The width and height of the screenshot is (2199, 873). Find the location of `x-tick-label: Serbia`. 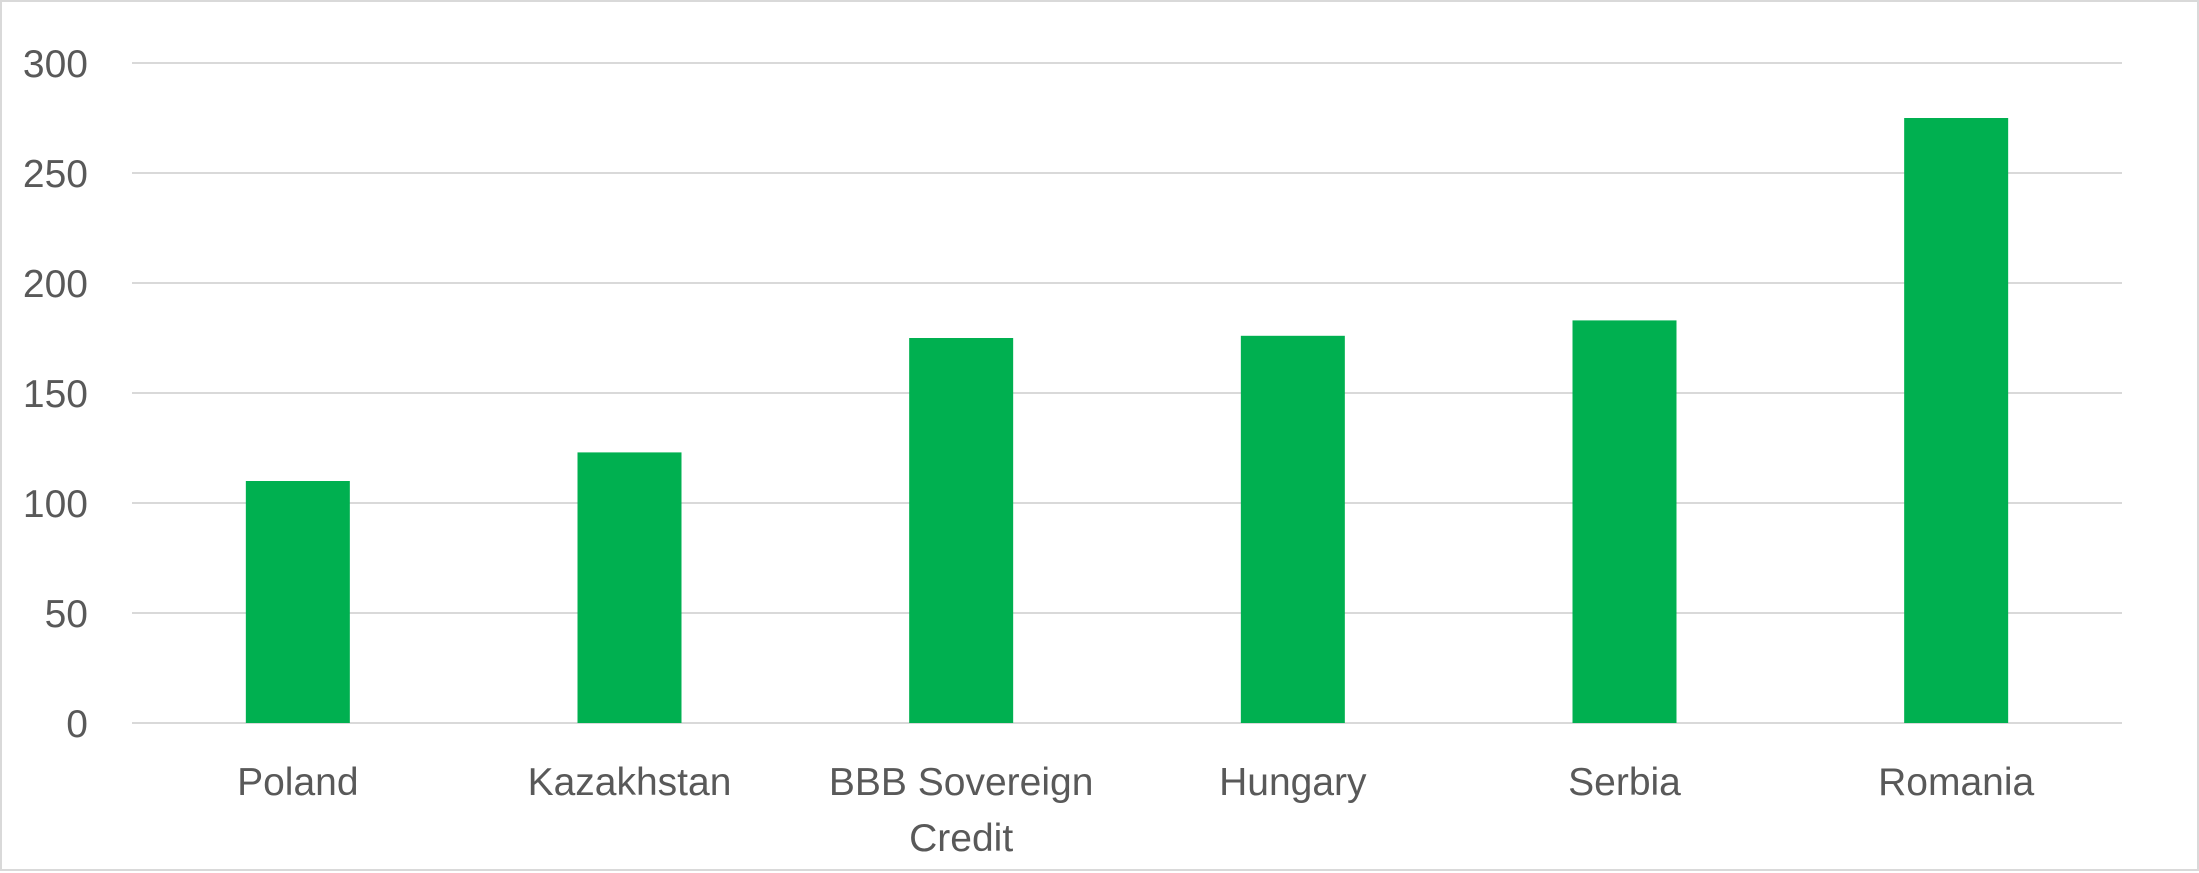

x-tick-label: Serbia is located at coordinates (1624, 782).